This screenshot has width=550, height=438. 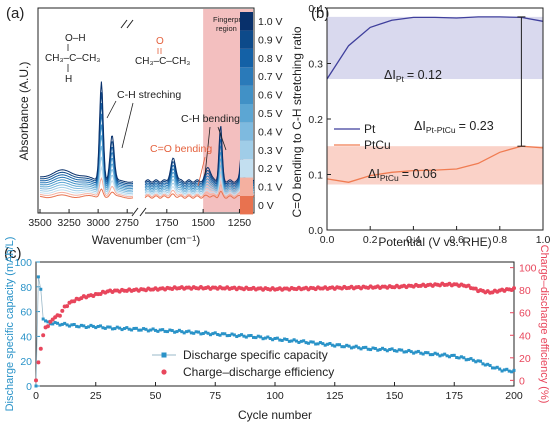 I want to click on panel-c-xtick-label: 175, so click(x=454, y=396).